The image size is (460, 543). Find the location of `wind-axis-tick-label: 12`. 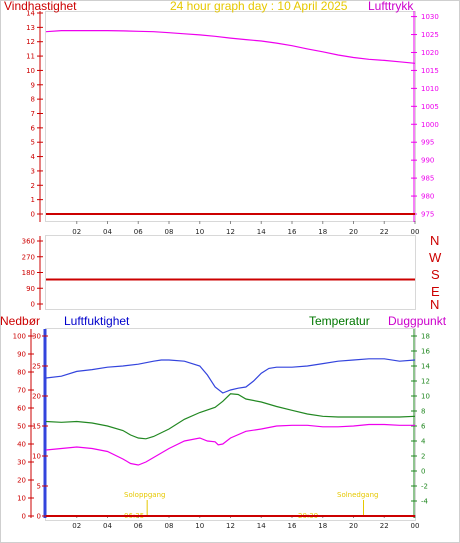

wind-axis-tick-label: 12 is located at coordinates (30, 42).